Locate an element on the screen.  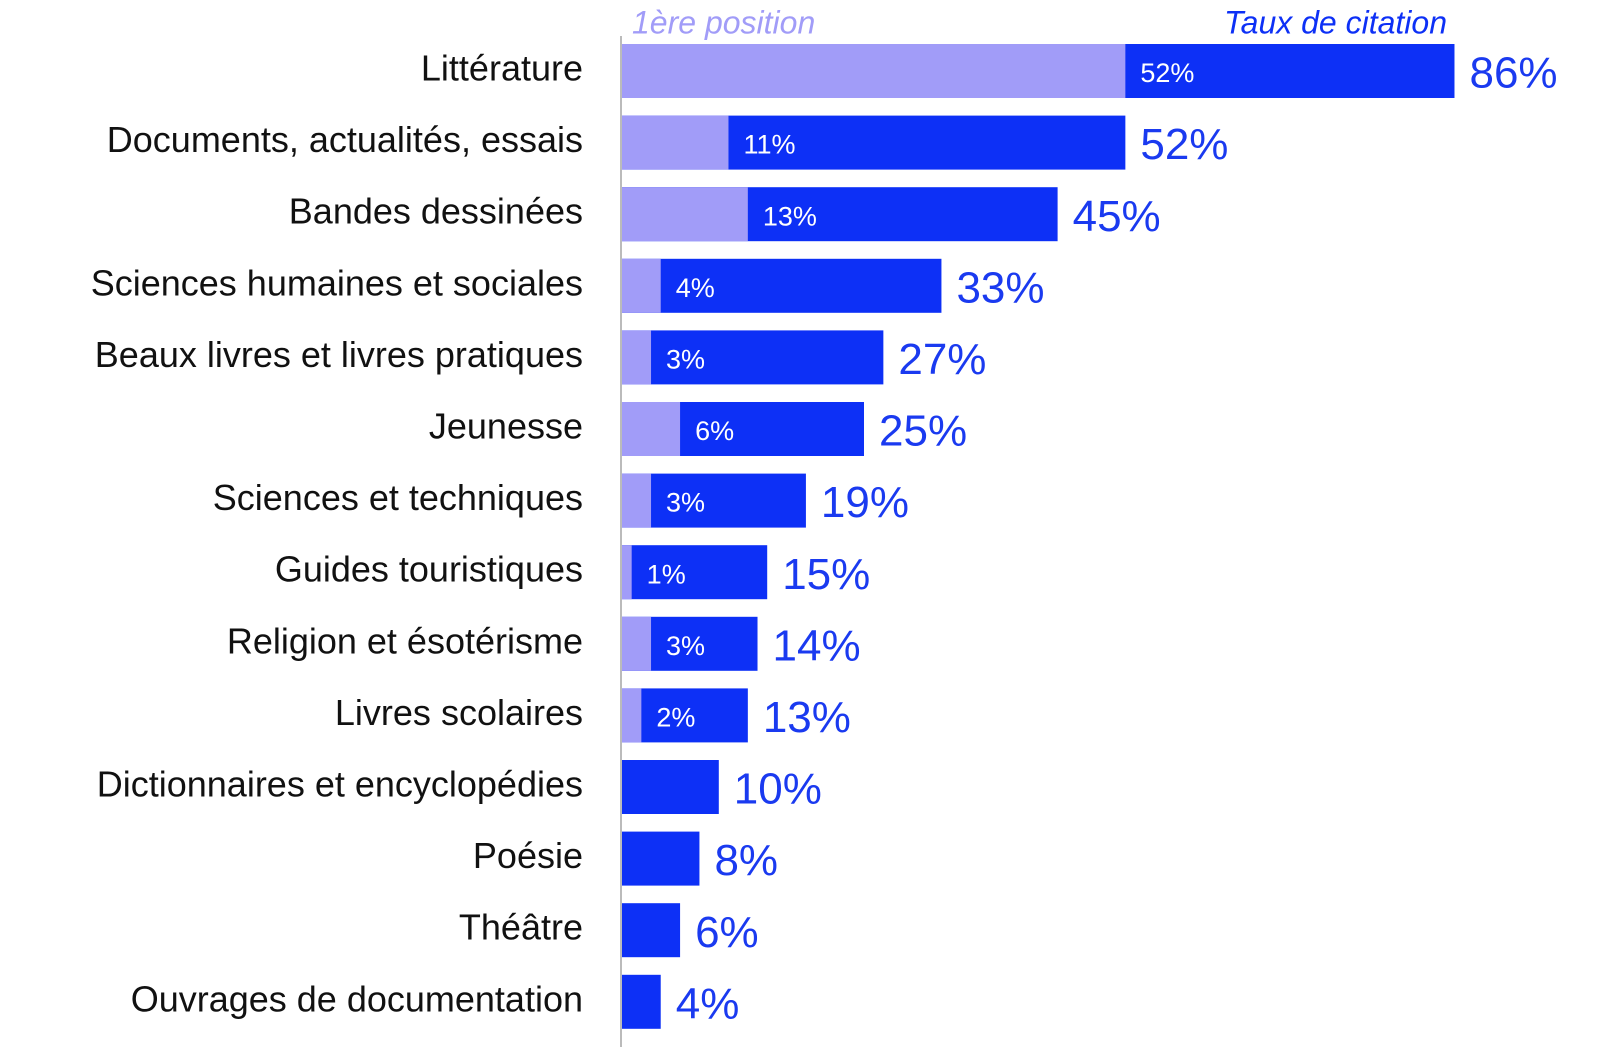
category-label: Poésie is located at coordinates (528, 855).